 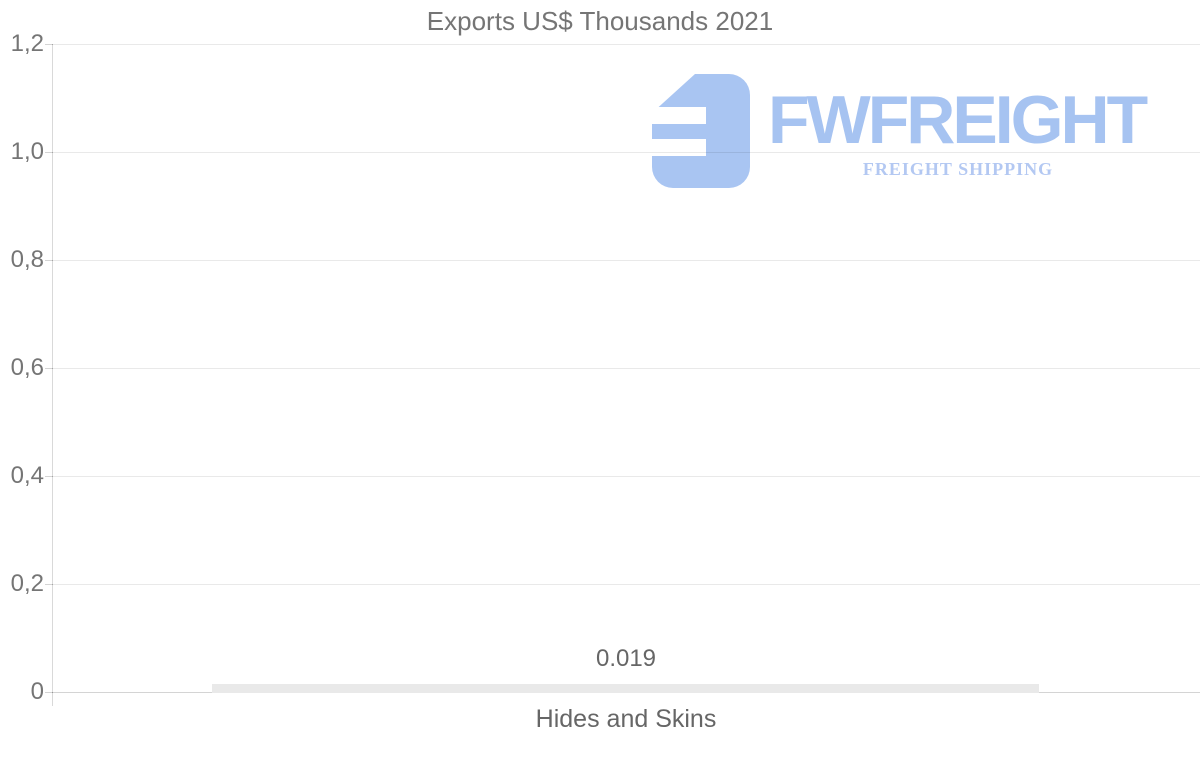 What do you see at coordinates (27, 259) in the screenshot?
I see `y-tick-label-0-8: 0,8` at bounding box center [27, 259].